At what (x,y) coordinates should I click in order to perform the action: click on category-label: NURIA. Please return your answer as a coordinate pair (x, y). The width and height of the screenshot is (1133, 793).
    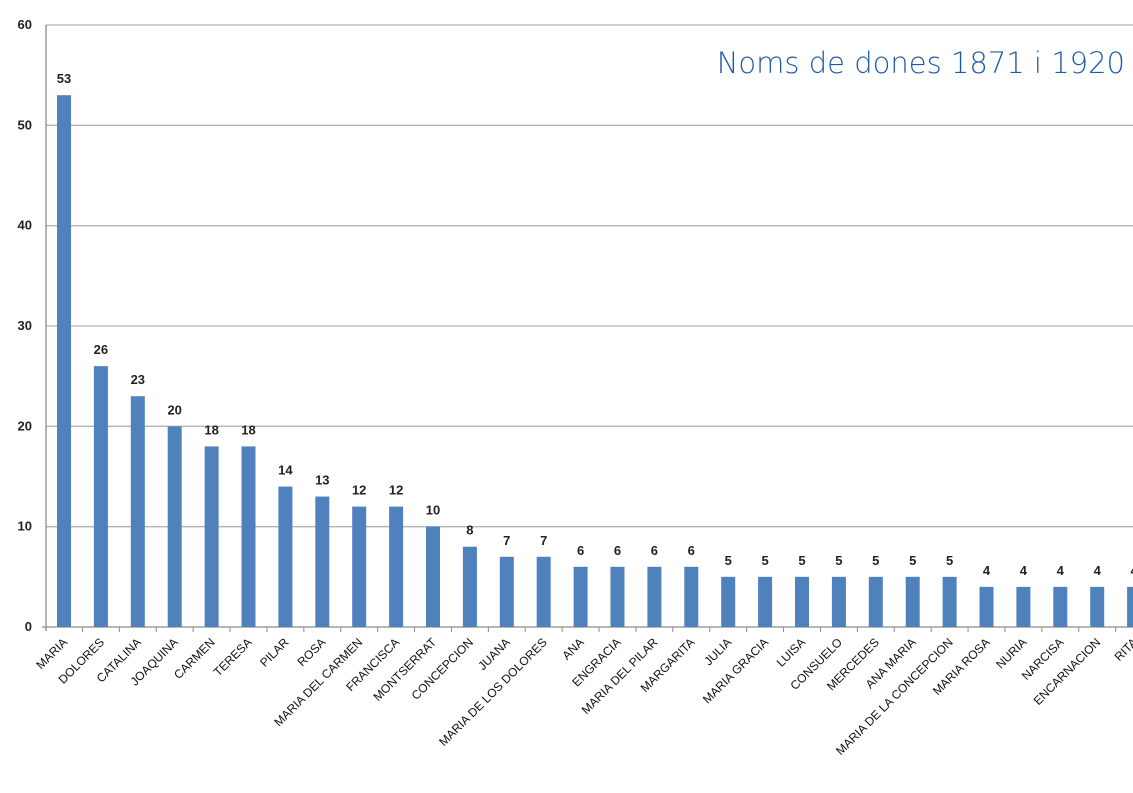
    Looking at the image, I should click on (1011, 653).